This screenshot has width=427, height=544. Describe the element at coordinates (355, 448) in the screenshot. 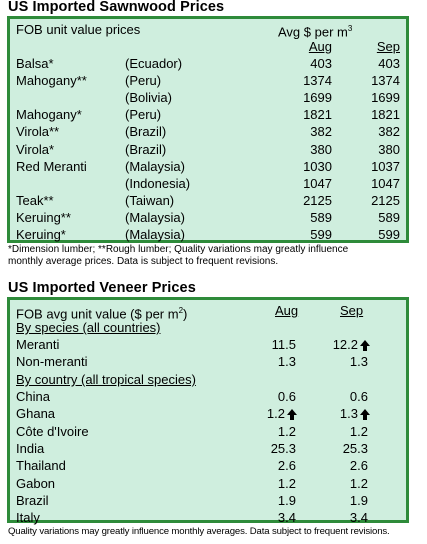

I see `veneer-sep-value: 25.3` at that location.